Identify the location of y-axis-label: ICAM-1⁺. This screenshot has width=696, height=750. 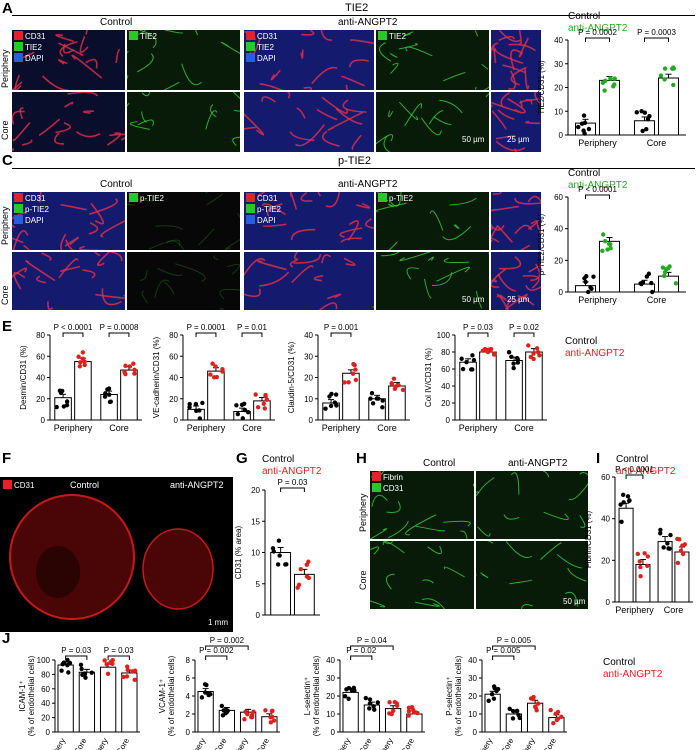
(22, 695).